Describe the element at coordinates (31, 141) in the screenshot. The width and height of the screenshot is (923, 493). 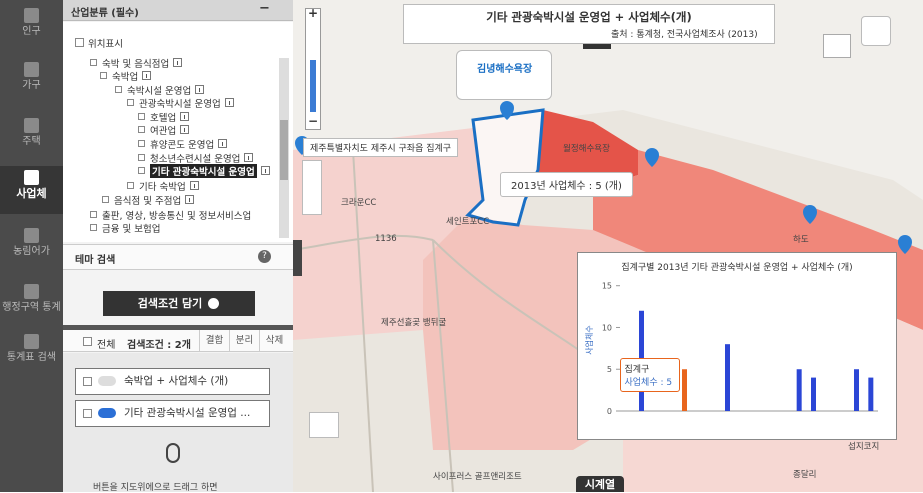
I see `nav-item: 주택` at that location.